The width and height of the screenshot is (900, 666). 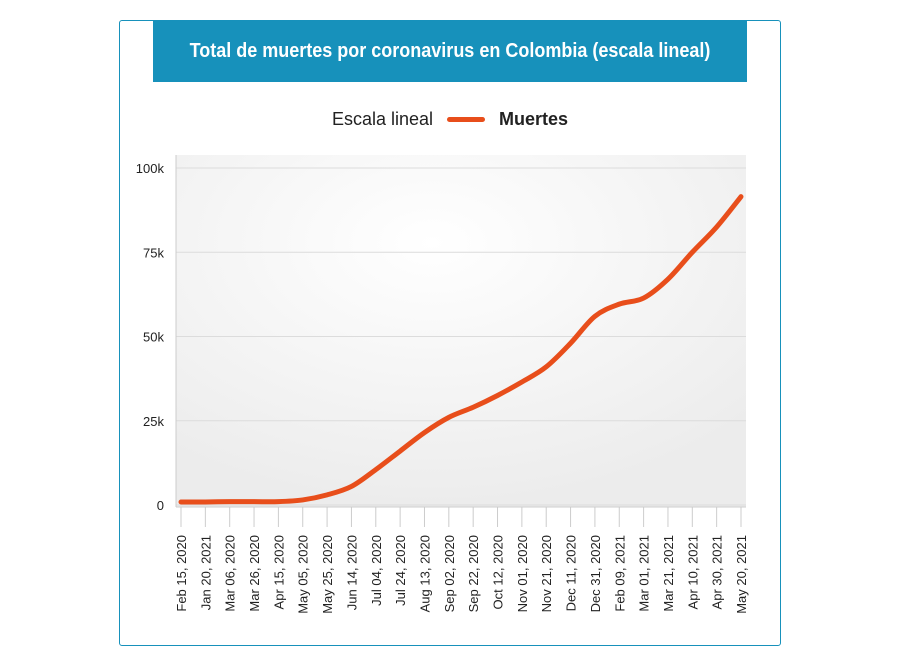 What do you see at coordinates (181, 573) in the screenshot?
I see `x-tick-label: Feb 15, 2020` at bounding box center [181, 573].